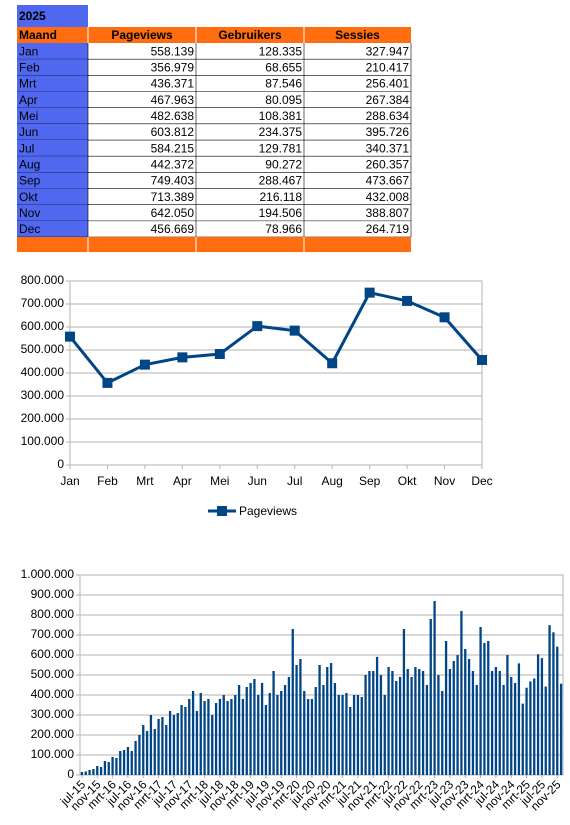  I want to click on table-cell: 288.467, so click(281, 181).